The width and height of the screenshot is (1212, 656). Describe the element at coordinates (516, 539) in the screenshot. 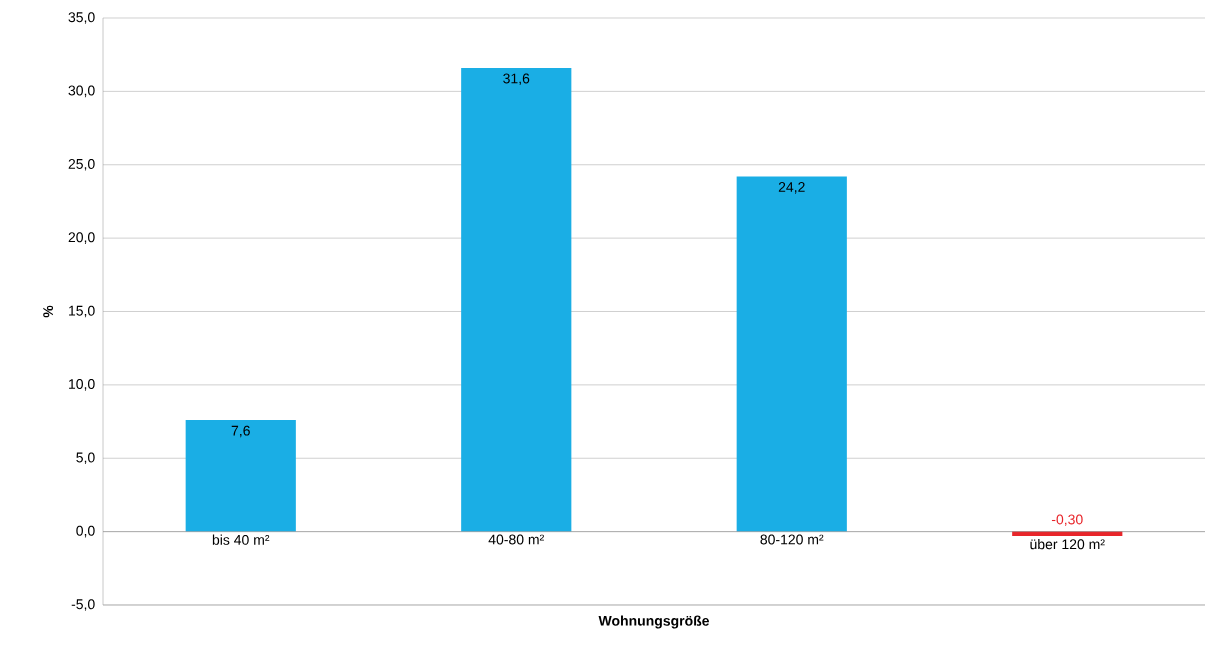

I see `x-tick-label: 40-80 m²` at that location.